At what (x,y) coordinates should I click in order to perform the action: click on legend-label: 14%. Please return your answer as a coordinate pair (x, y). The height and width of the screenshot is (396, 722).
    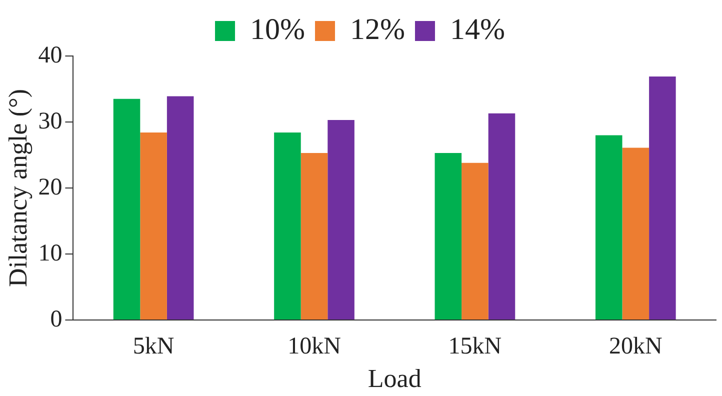
    Looking at the image, I should click on (477, 29).